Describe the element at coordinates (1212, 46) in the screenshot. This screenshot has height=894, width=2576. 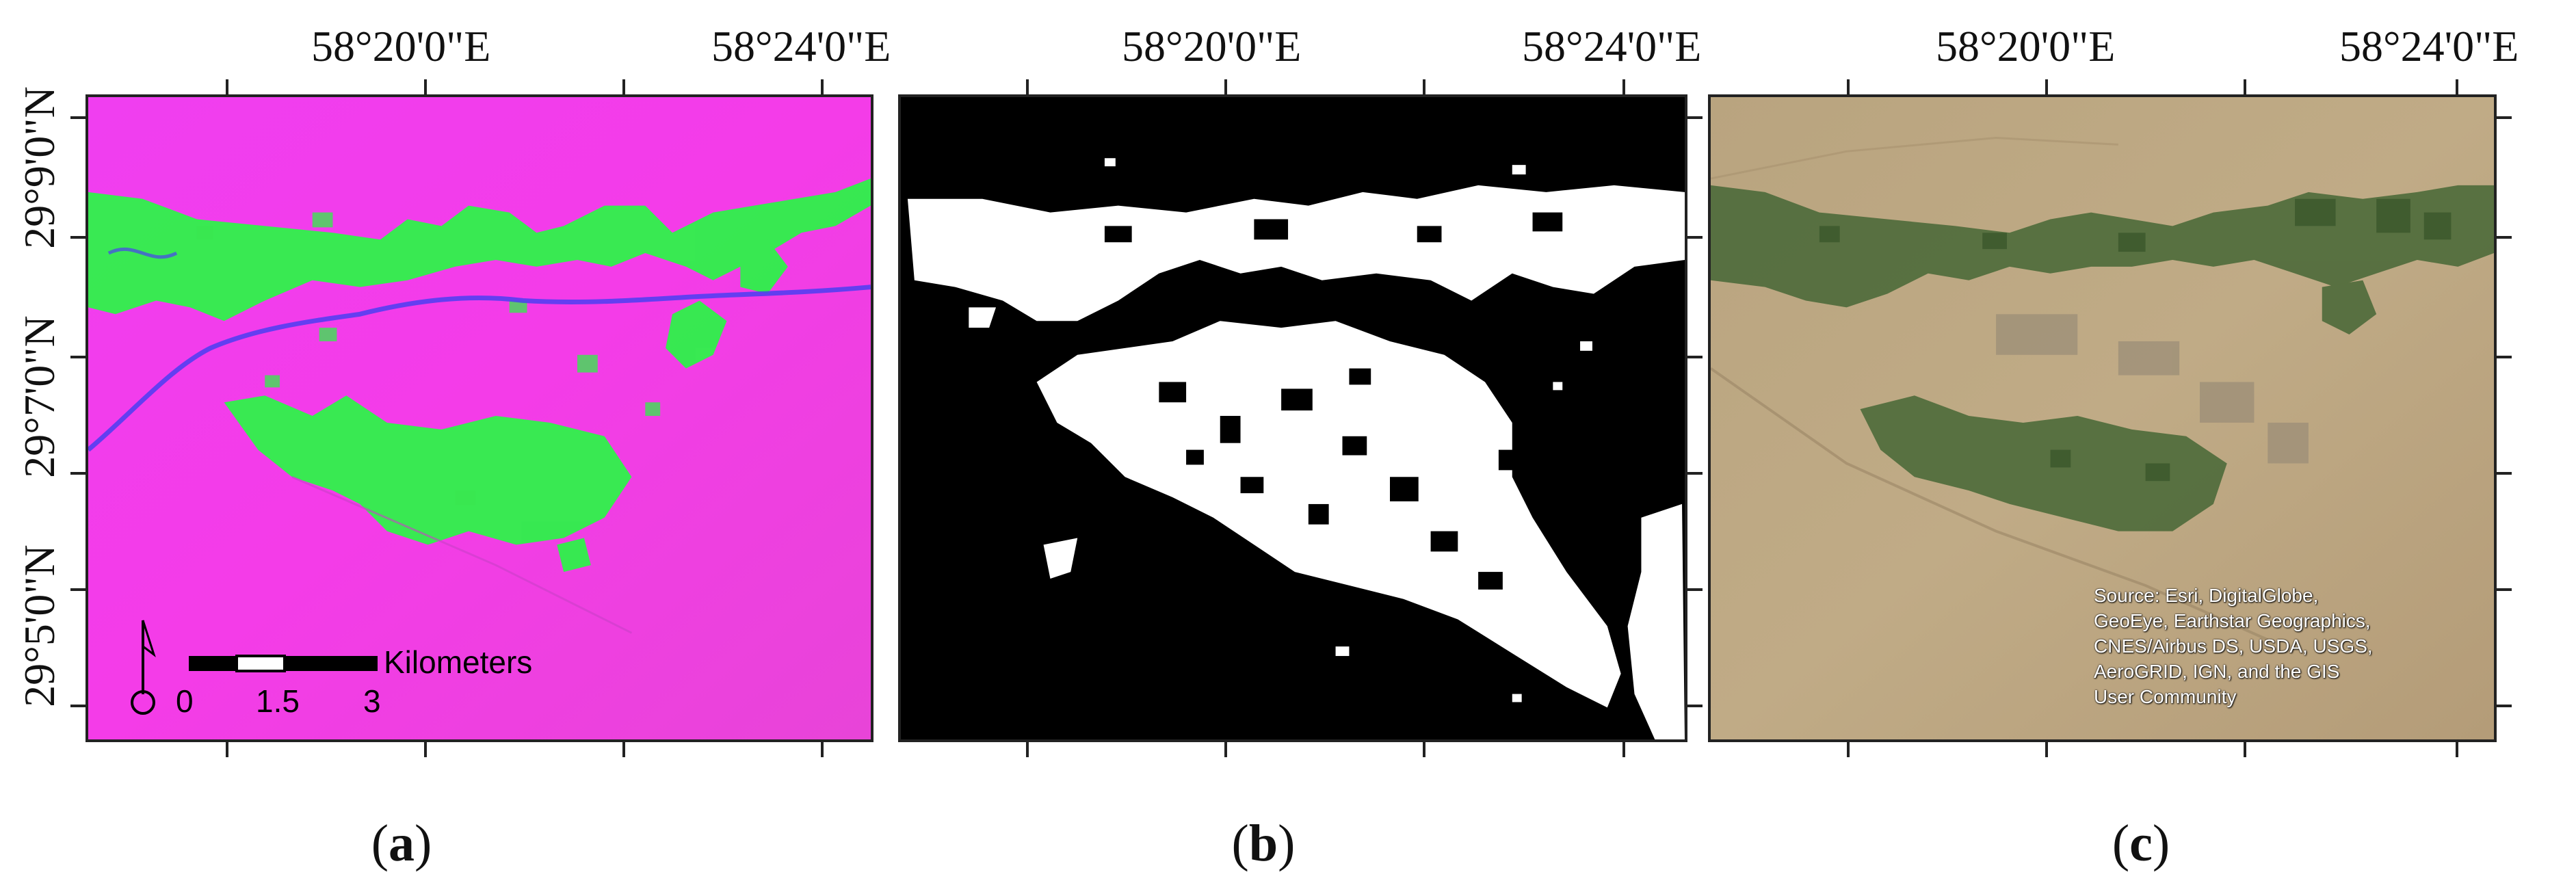
I see `lon-label-b-1: 58°20'0"E` at that location.